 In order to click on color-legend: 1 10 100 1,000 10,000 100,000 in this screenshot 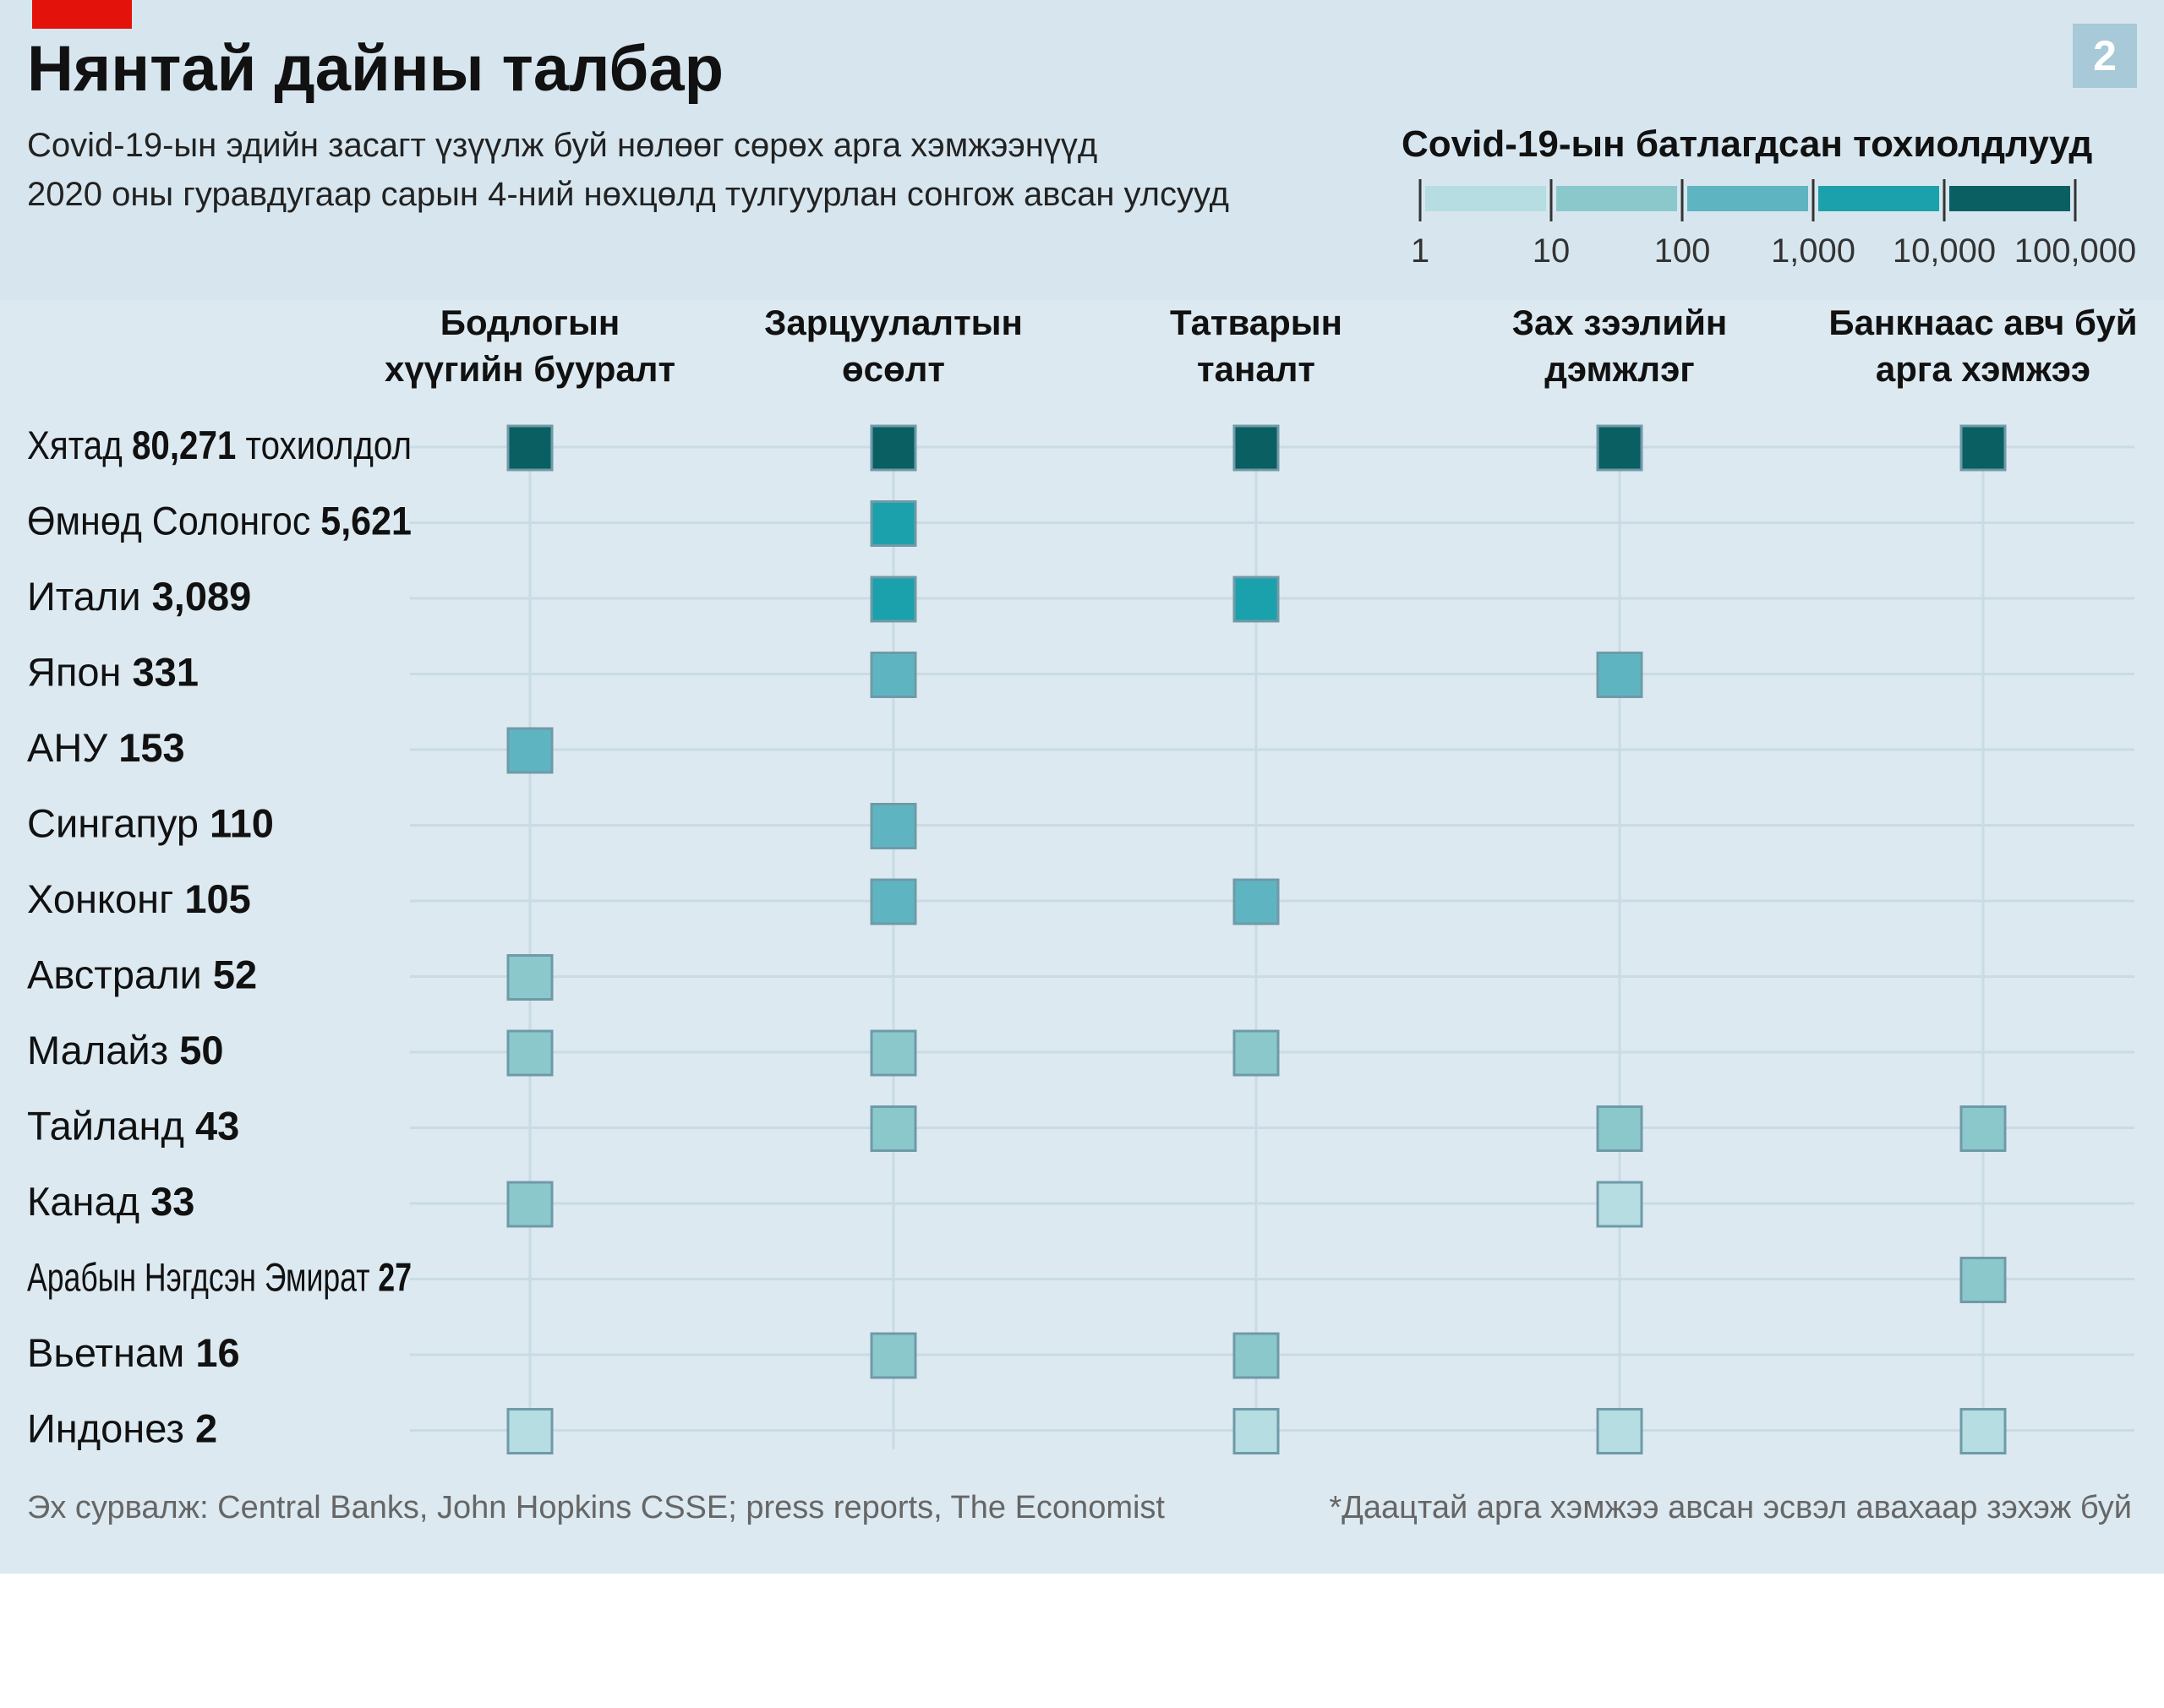, I will do `click(1774, 224)`.